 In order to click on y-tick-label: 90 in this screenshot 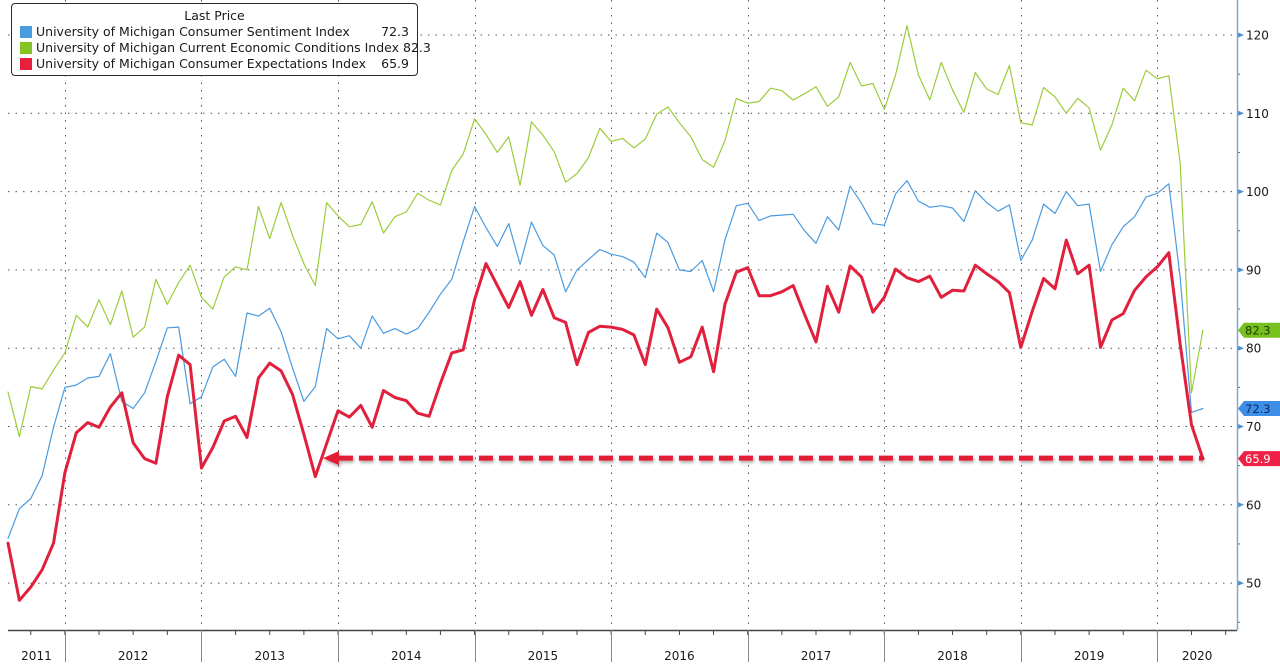, I will do `click(1253, 270)`.